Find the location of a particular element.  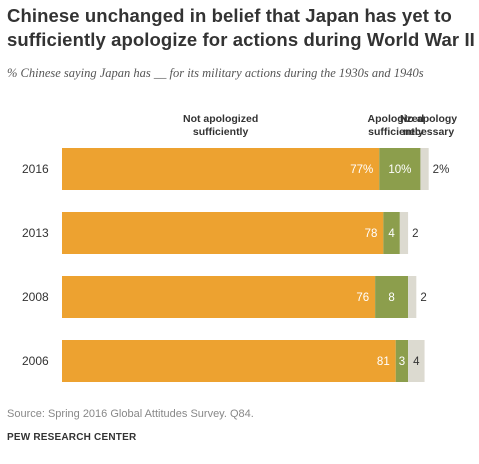

bar-no-apology-necessary-2006 is located at coordinates (416, 361).